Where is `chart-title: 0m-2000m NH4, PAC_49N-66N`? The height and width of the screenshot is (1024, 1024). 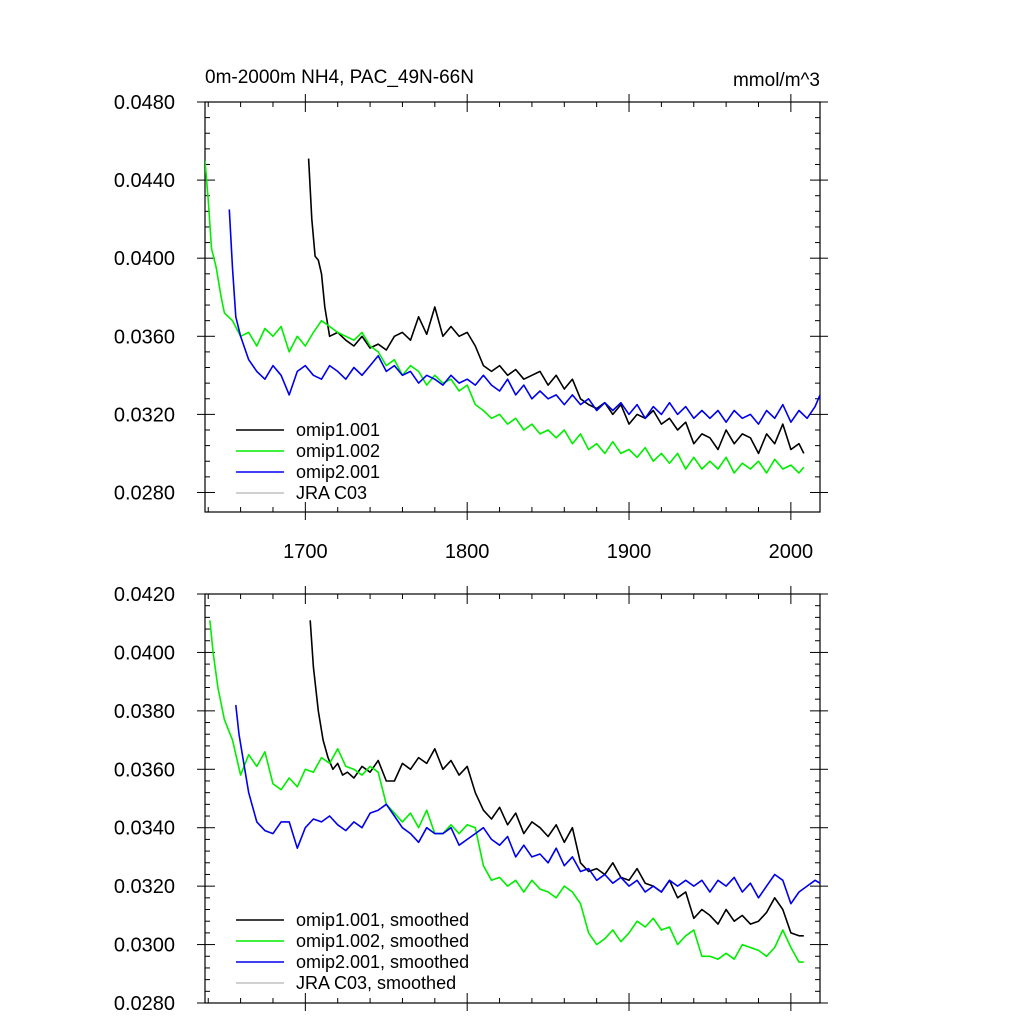
chart-title: 0m-2000m NH4, PAC_49N-66N is located at coordinates (339, 77).